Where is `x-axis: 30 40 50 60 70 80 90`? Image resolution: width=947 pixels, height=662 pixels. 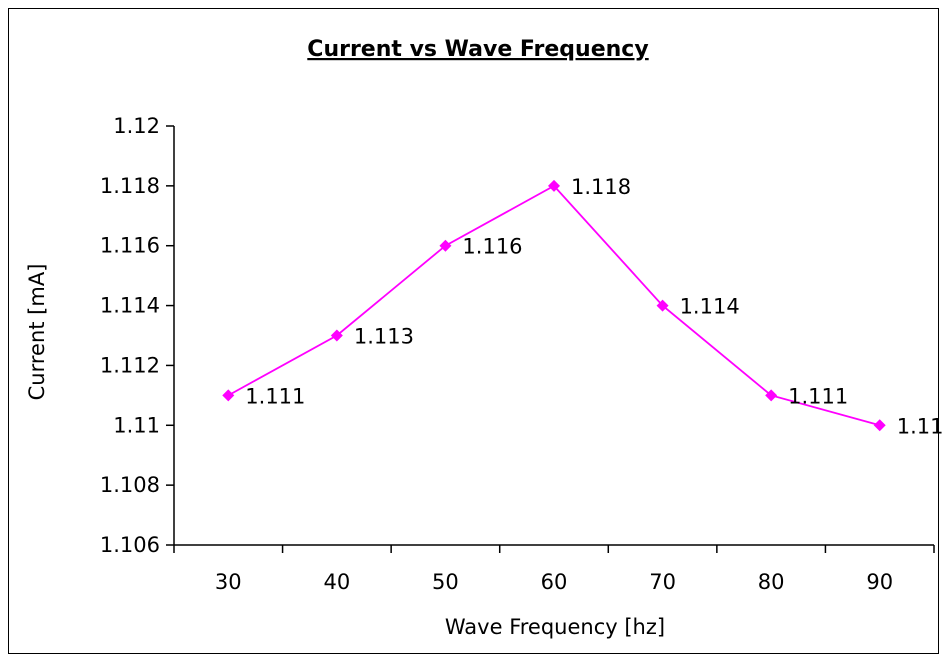
x-axis: 30 40 50 60 70 80 90 is located at coordinates (554, 569).